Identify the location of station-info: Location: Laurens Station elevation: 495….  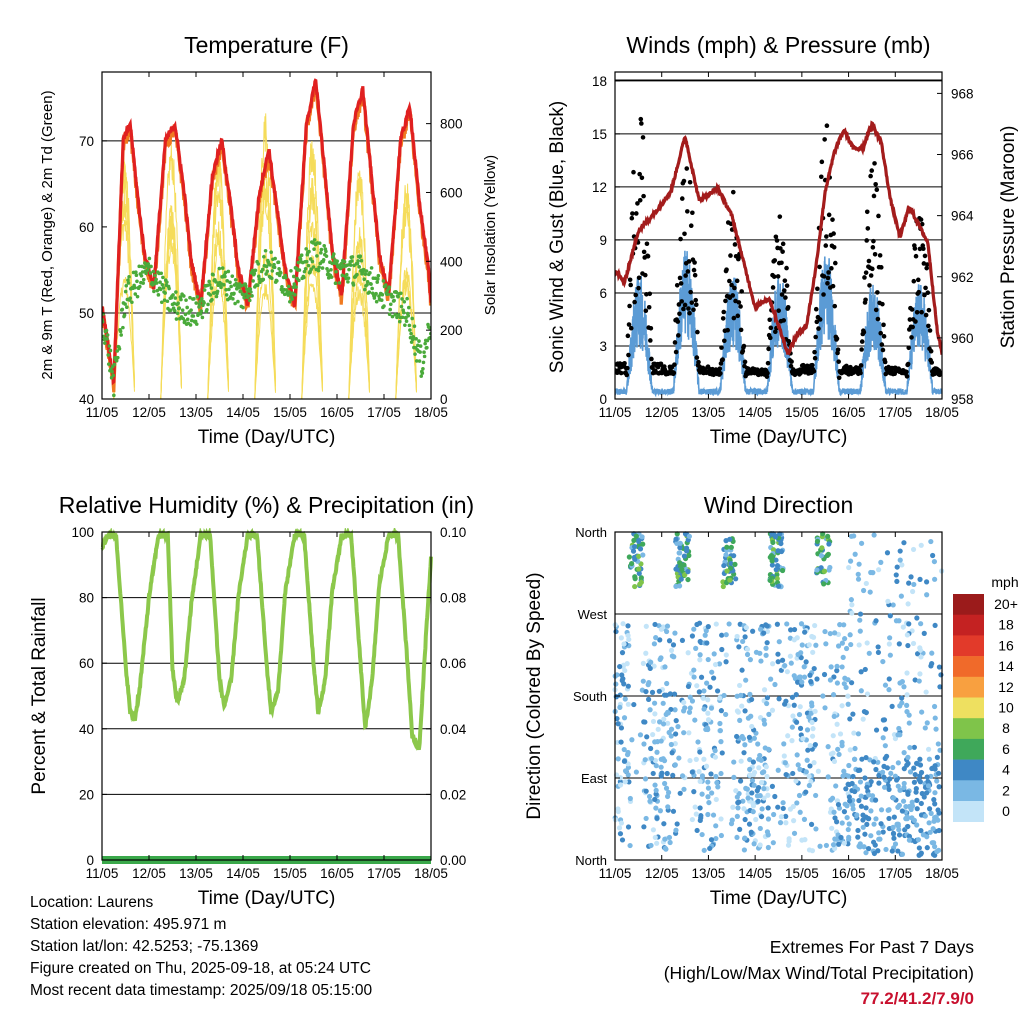
(201, 947).